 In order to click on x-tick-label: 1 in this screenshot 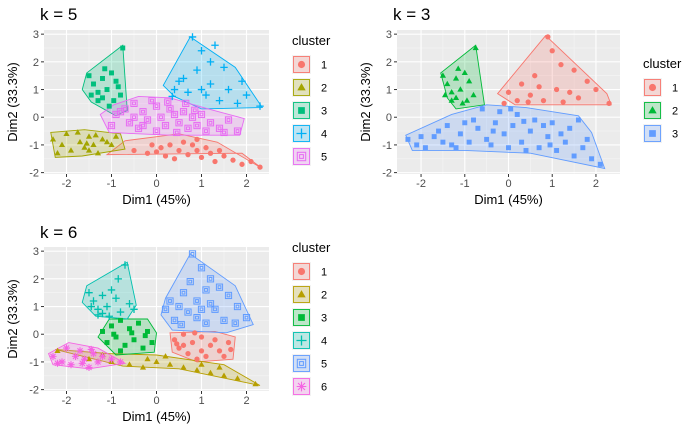, I will do `click(201, 184)`.